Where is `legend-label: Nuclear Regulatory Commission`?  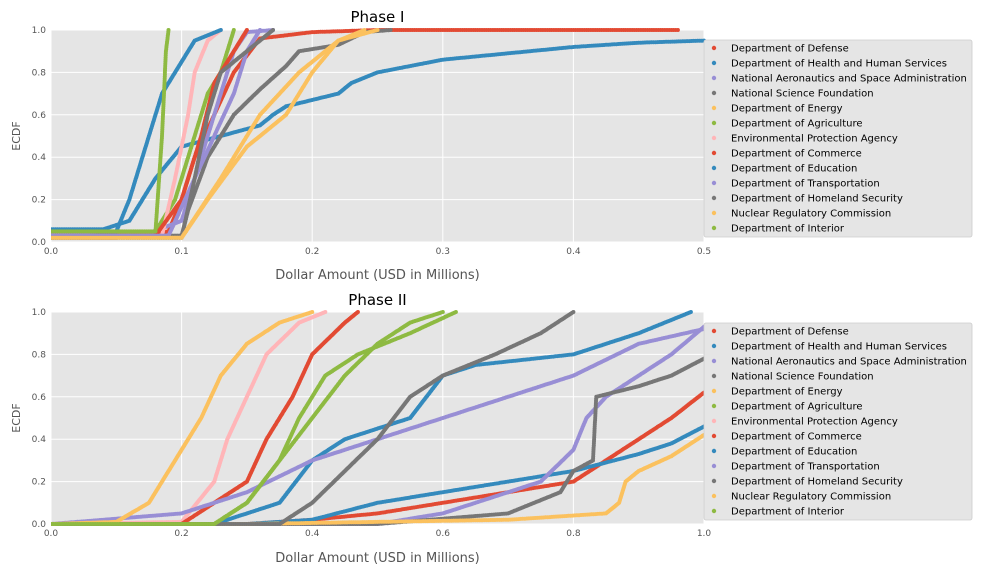 legend-label: Nuclear Regulatory Commission is located at coordinates (811, 214).